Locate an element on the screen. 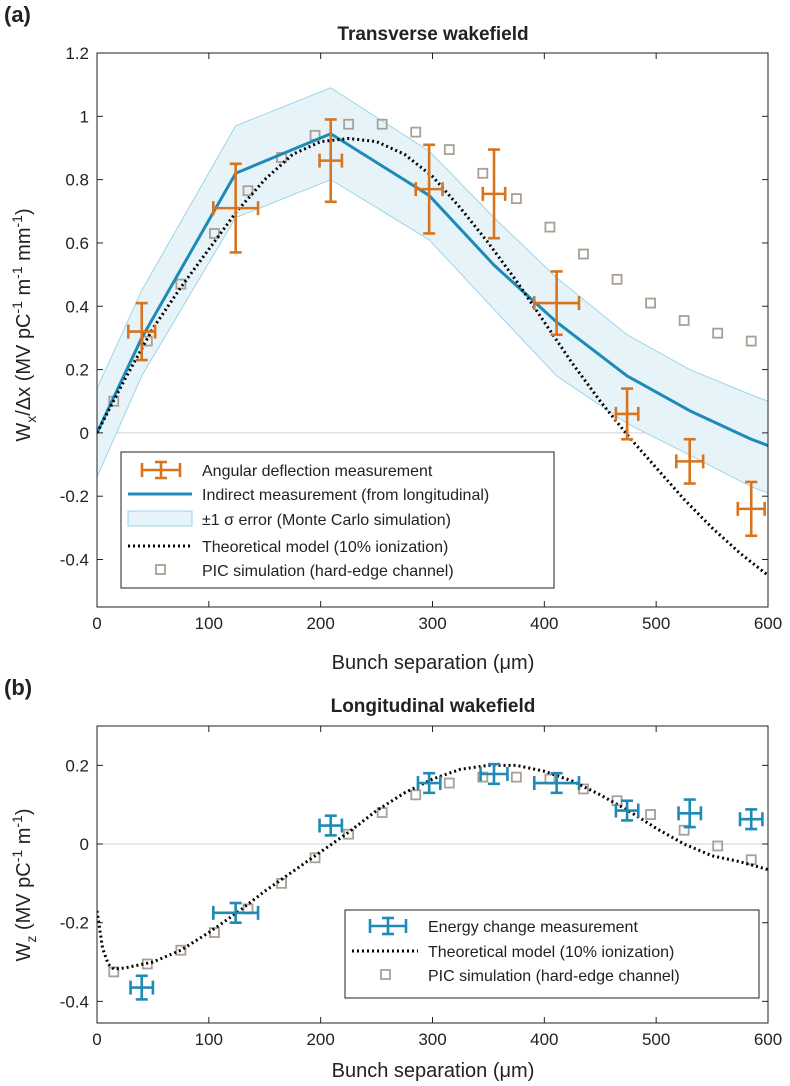  panel-label-a: (a) is located at coordinates (17, 14).